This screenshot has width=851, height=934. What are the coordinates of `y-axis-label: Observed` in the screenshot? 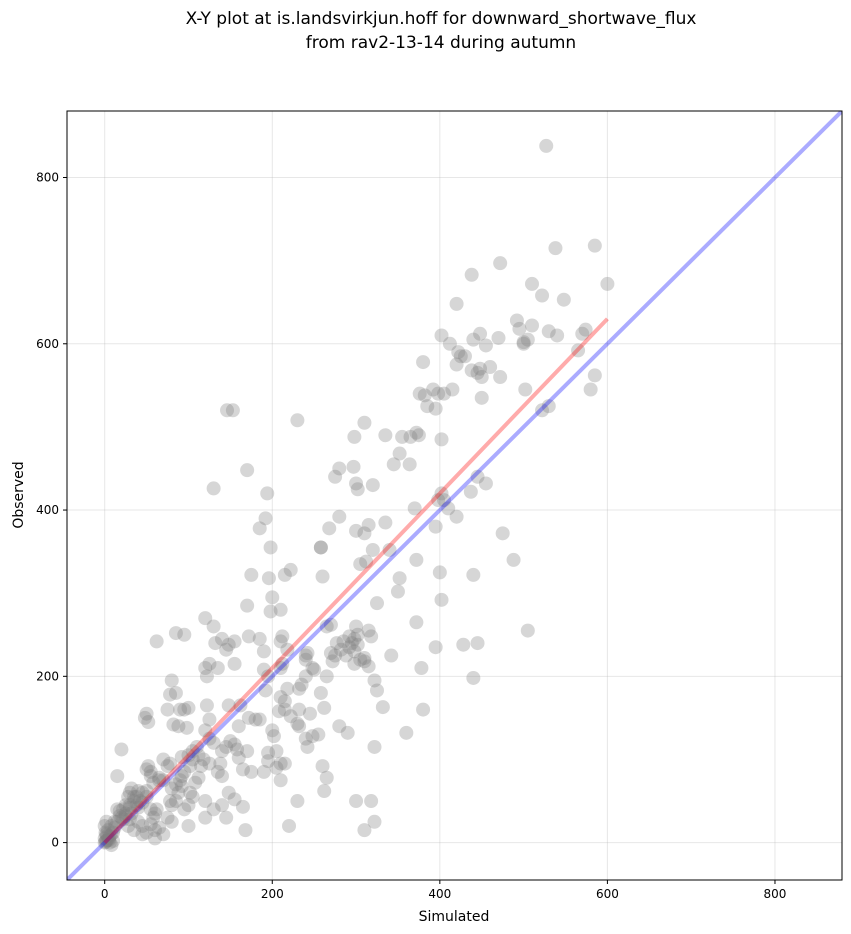 It's located at (19, 494).